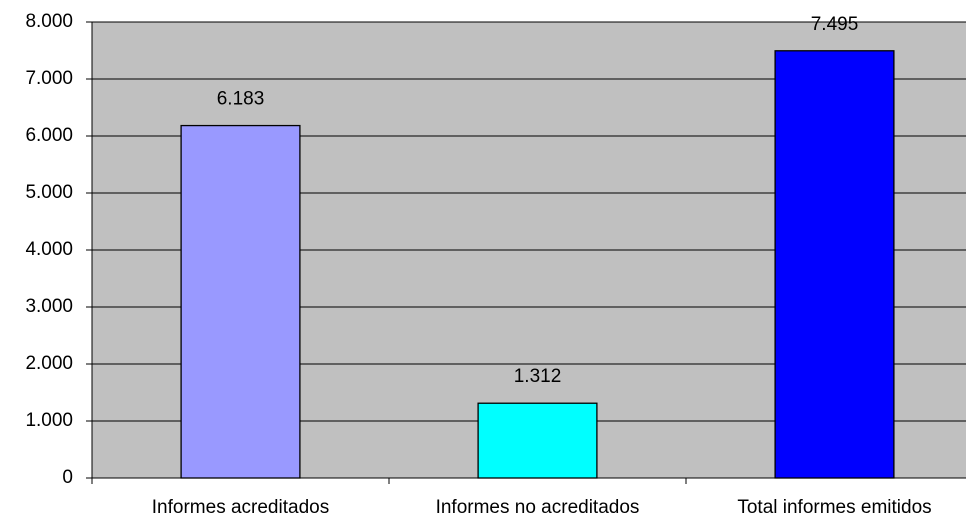 The width and height of the screenshot is (966, 521). I want to click on y-tick-label: 3.000, so click(49, 306).